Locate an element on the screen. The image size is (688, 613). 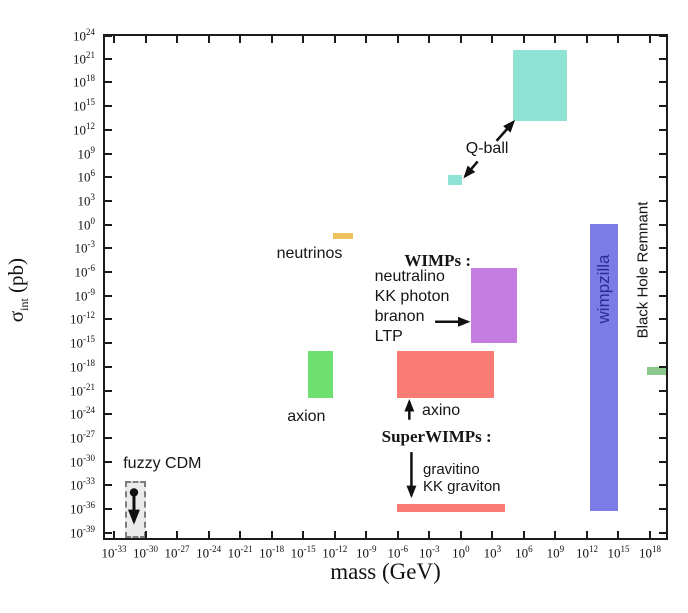
wimps-title: WIMPs : is located at coordinates (437, 260).